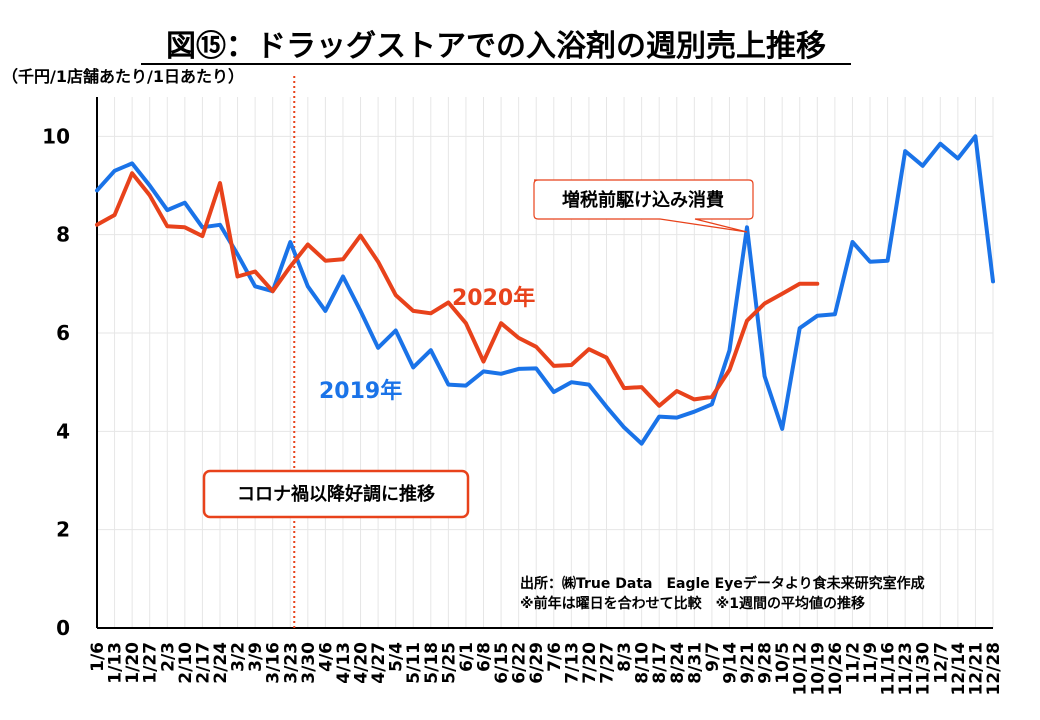 The height and width of the screenshot is (720, 1040). What do you see at coordinates (692, 603) in the screenshot?
I see `comparison-note: ※前年は曜日を合わせて比較 ※1週間の平均値の推移` at bounding box center [692, 603].